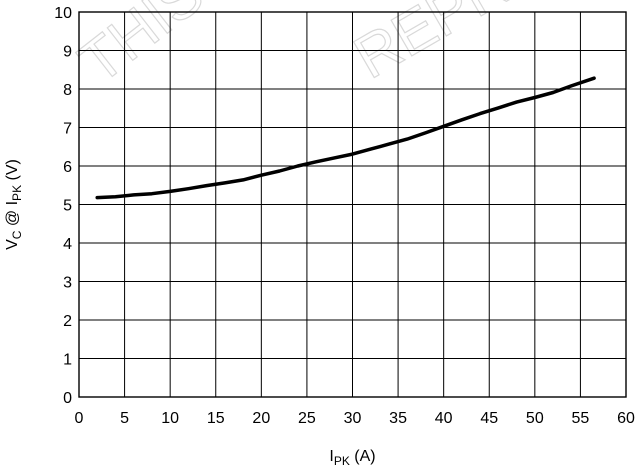  Describe the element at coordinates (342, 461) in the screenshot. I see `x-axis-label-sub: PK` at that location.